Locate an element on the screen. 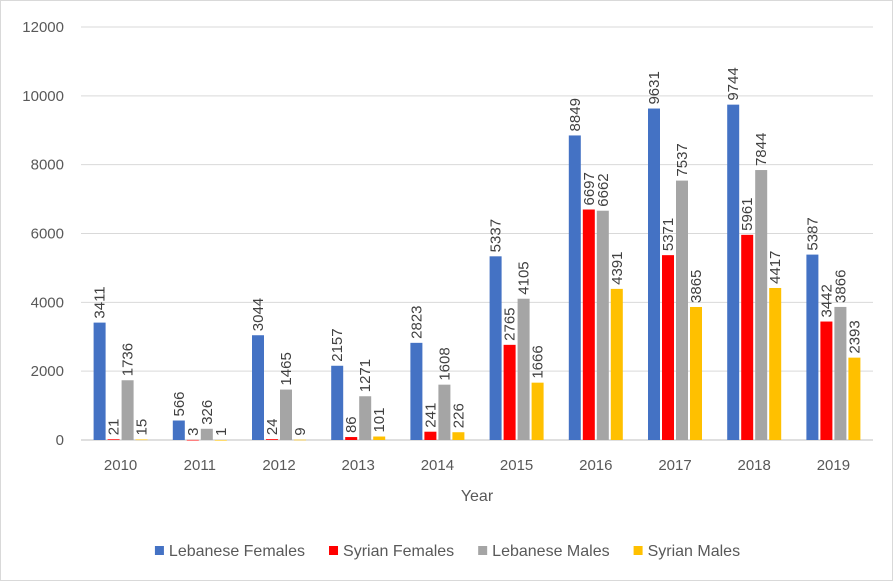 This screenshot has width=893, height=582. data-label: 15 is located at coordinates (142, 427).